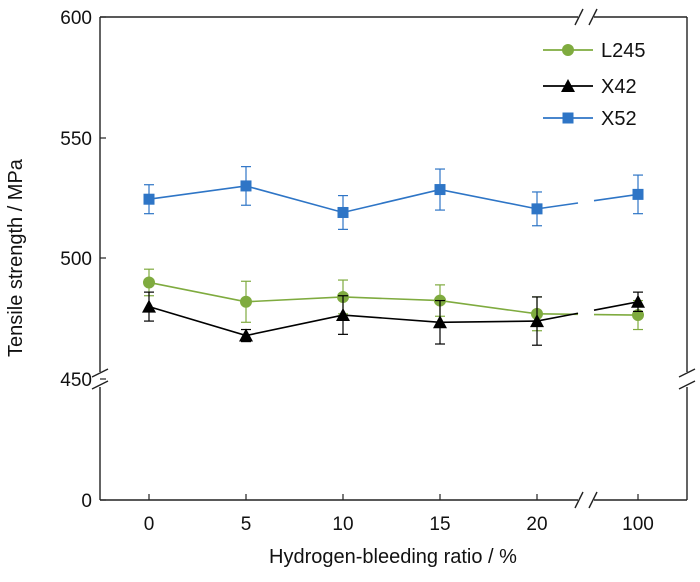  What do you see at coordinates (619, 87) in the screenshot?
I see `legend-label-x42: X42` at bounding box center [619, 87].